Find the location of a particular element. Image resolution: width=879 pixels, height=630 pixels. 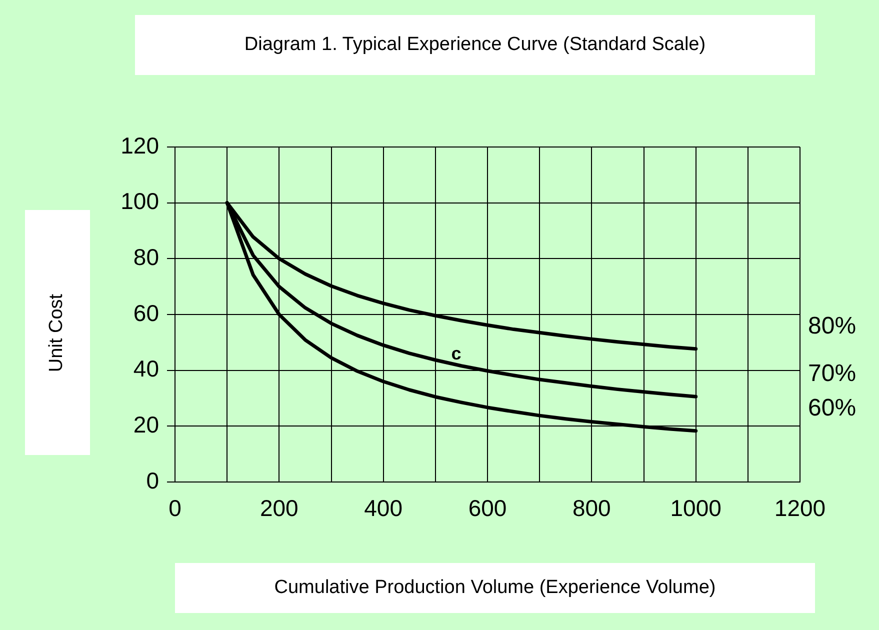

y-tick-label: 20 is located at coordinates (146, 425).